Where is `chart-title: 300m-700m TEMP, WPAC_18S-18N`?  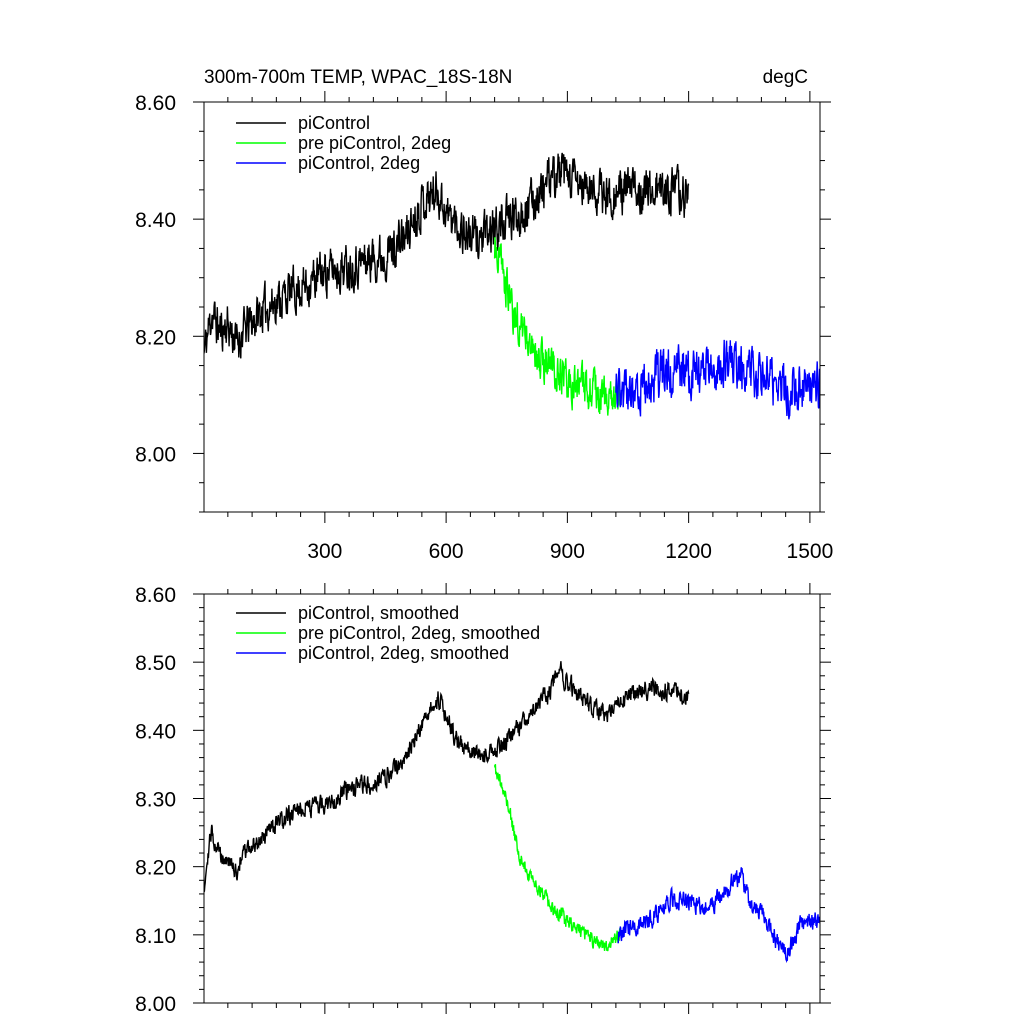
chart-title: 300m-700m TEMP, WPAC_18S-18N is located at coordinates (358, 77).